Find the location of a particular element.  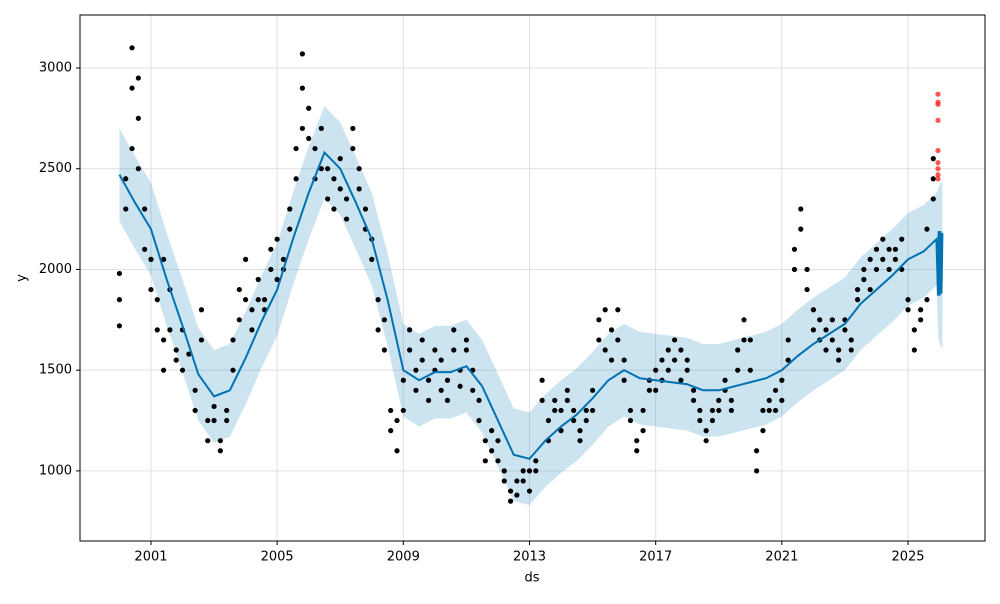

x-tick-label: 2025 is located at coordinates (907, 557).